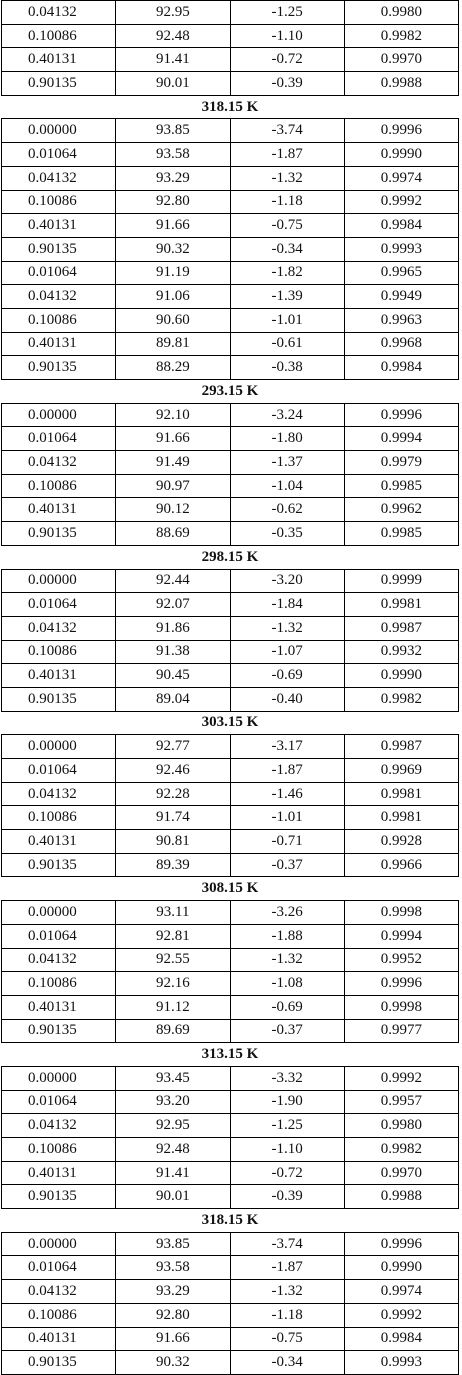 This screenshot has height=1375, width=462. I want to click on table-cell: 93.58, so click(173, 154).